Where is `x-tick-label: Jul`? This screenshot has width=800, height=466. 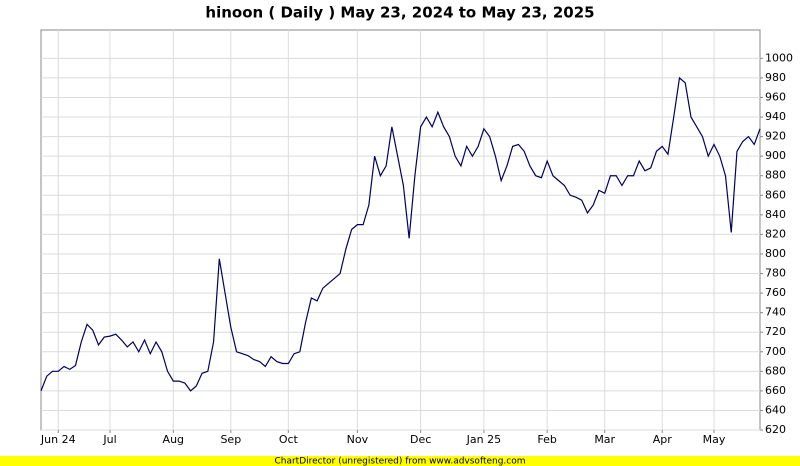 x-tick-label: Jul is located at coordinates (109, 439).